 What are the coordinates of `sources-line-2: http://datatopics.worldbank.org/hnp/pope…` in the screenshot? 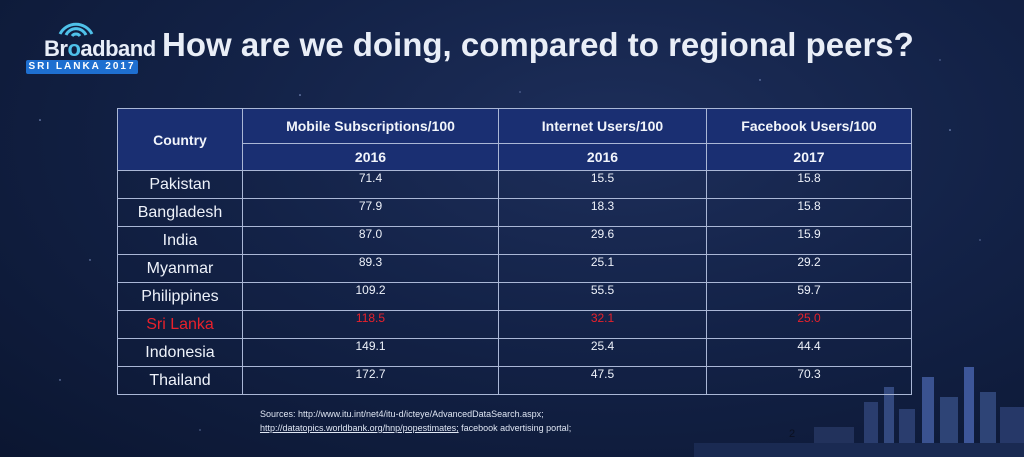 It's located at (415, 428).